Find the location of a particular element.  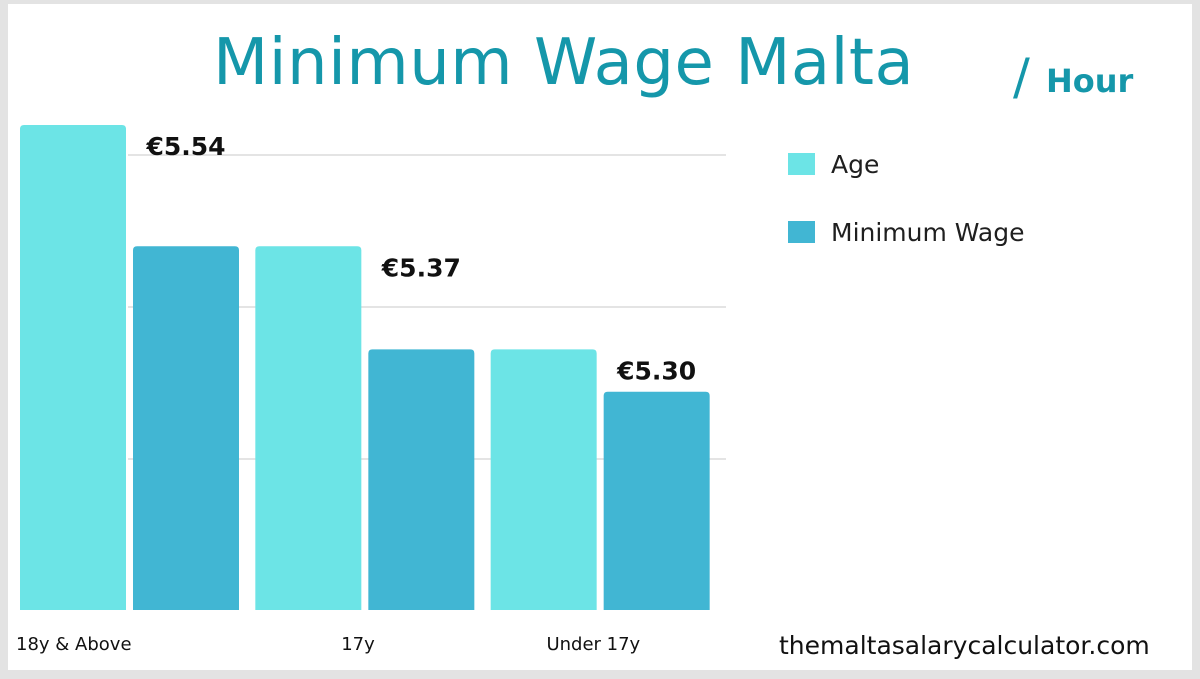

legend: Age Minimum Wage is located at coordinates (906, 212).